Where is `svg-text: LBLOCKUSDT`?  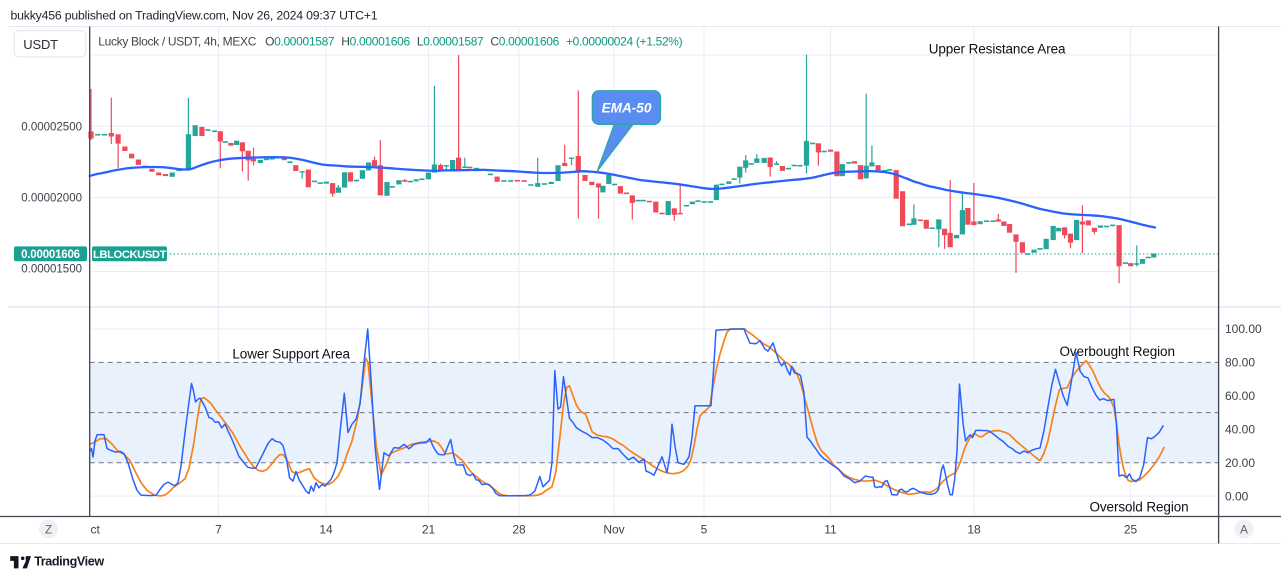
svg-text: LBLOCKUSDT is located at coordinates (130, 255).